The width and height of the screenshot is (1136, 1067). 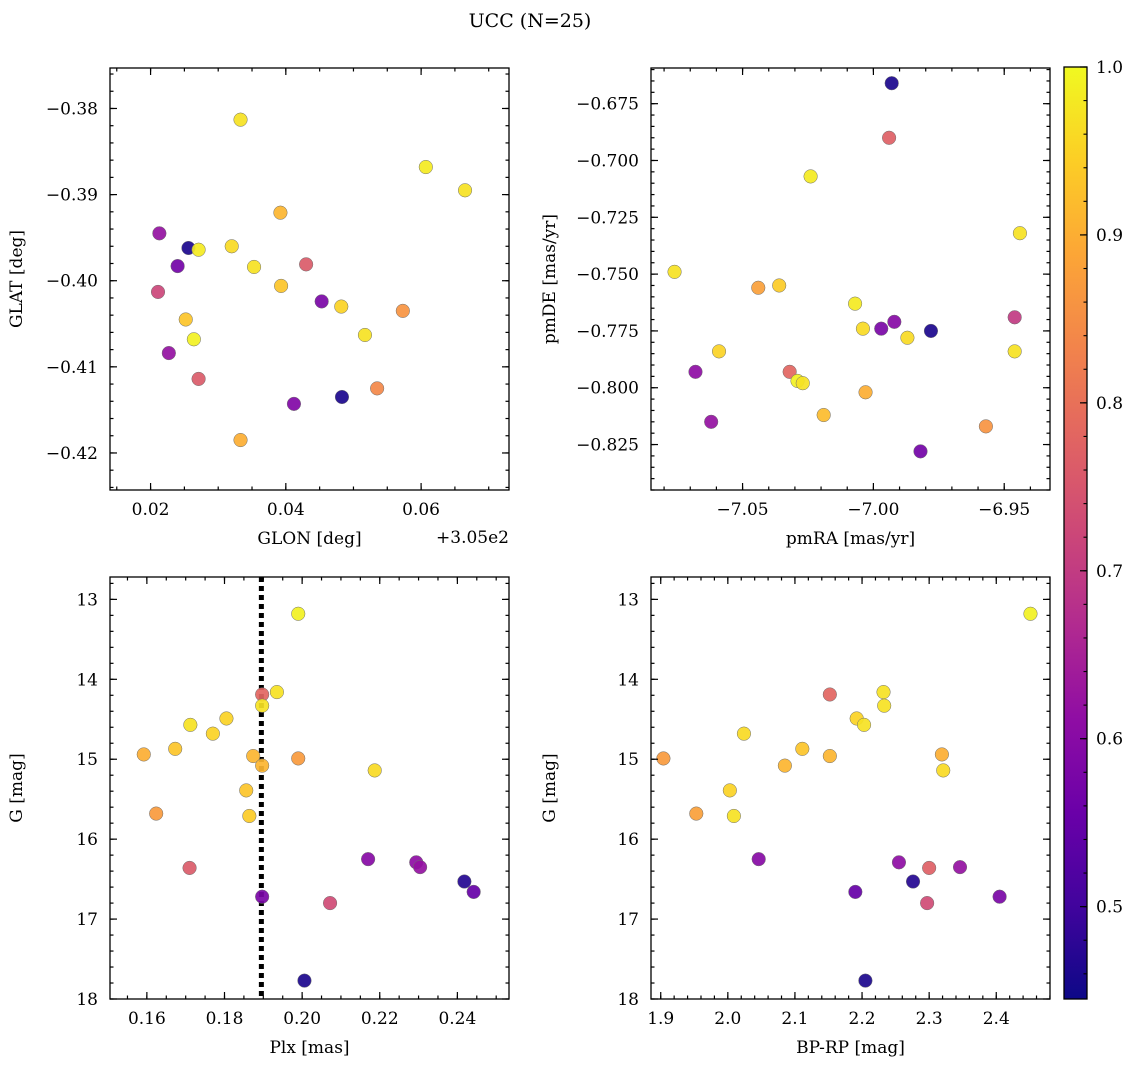 What do you see at coordinates (607, 389) in the screenshot?
I see `y-tick-label: −0.800` at bounding box center [607, 389].